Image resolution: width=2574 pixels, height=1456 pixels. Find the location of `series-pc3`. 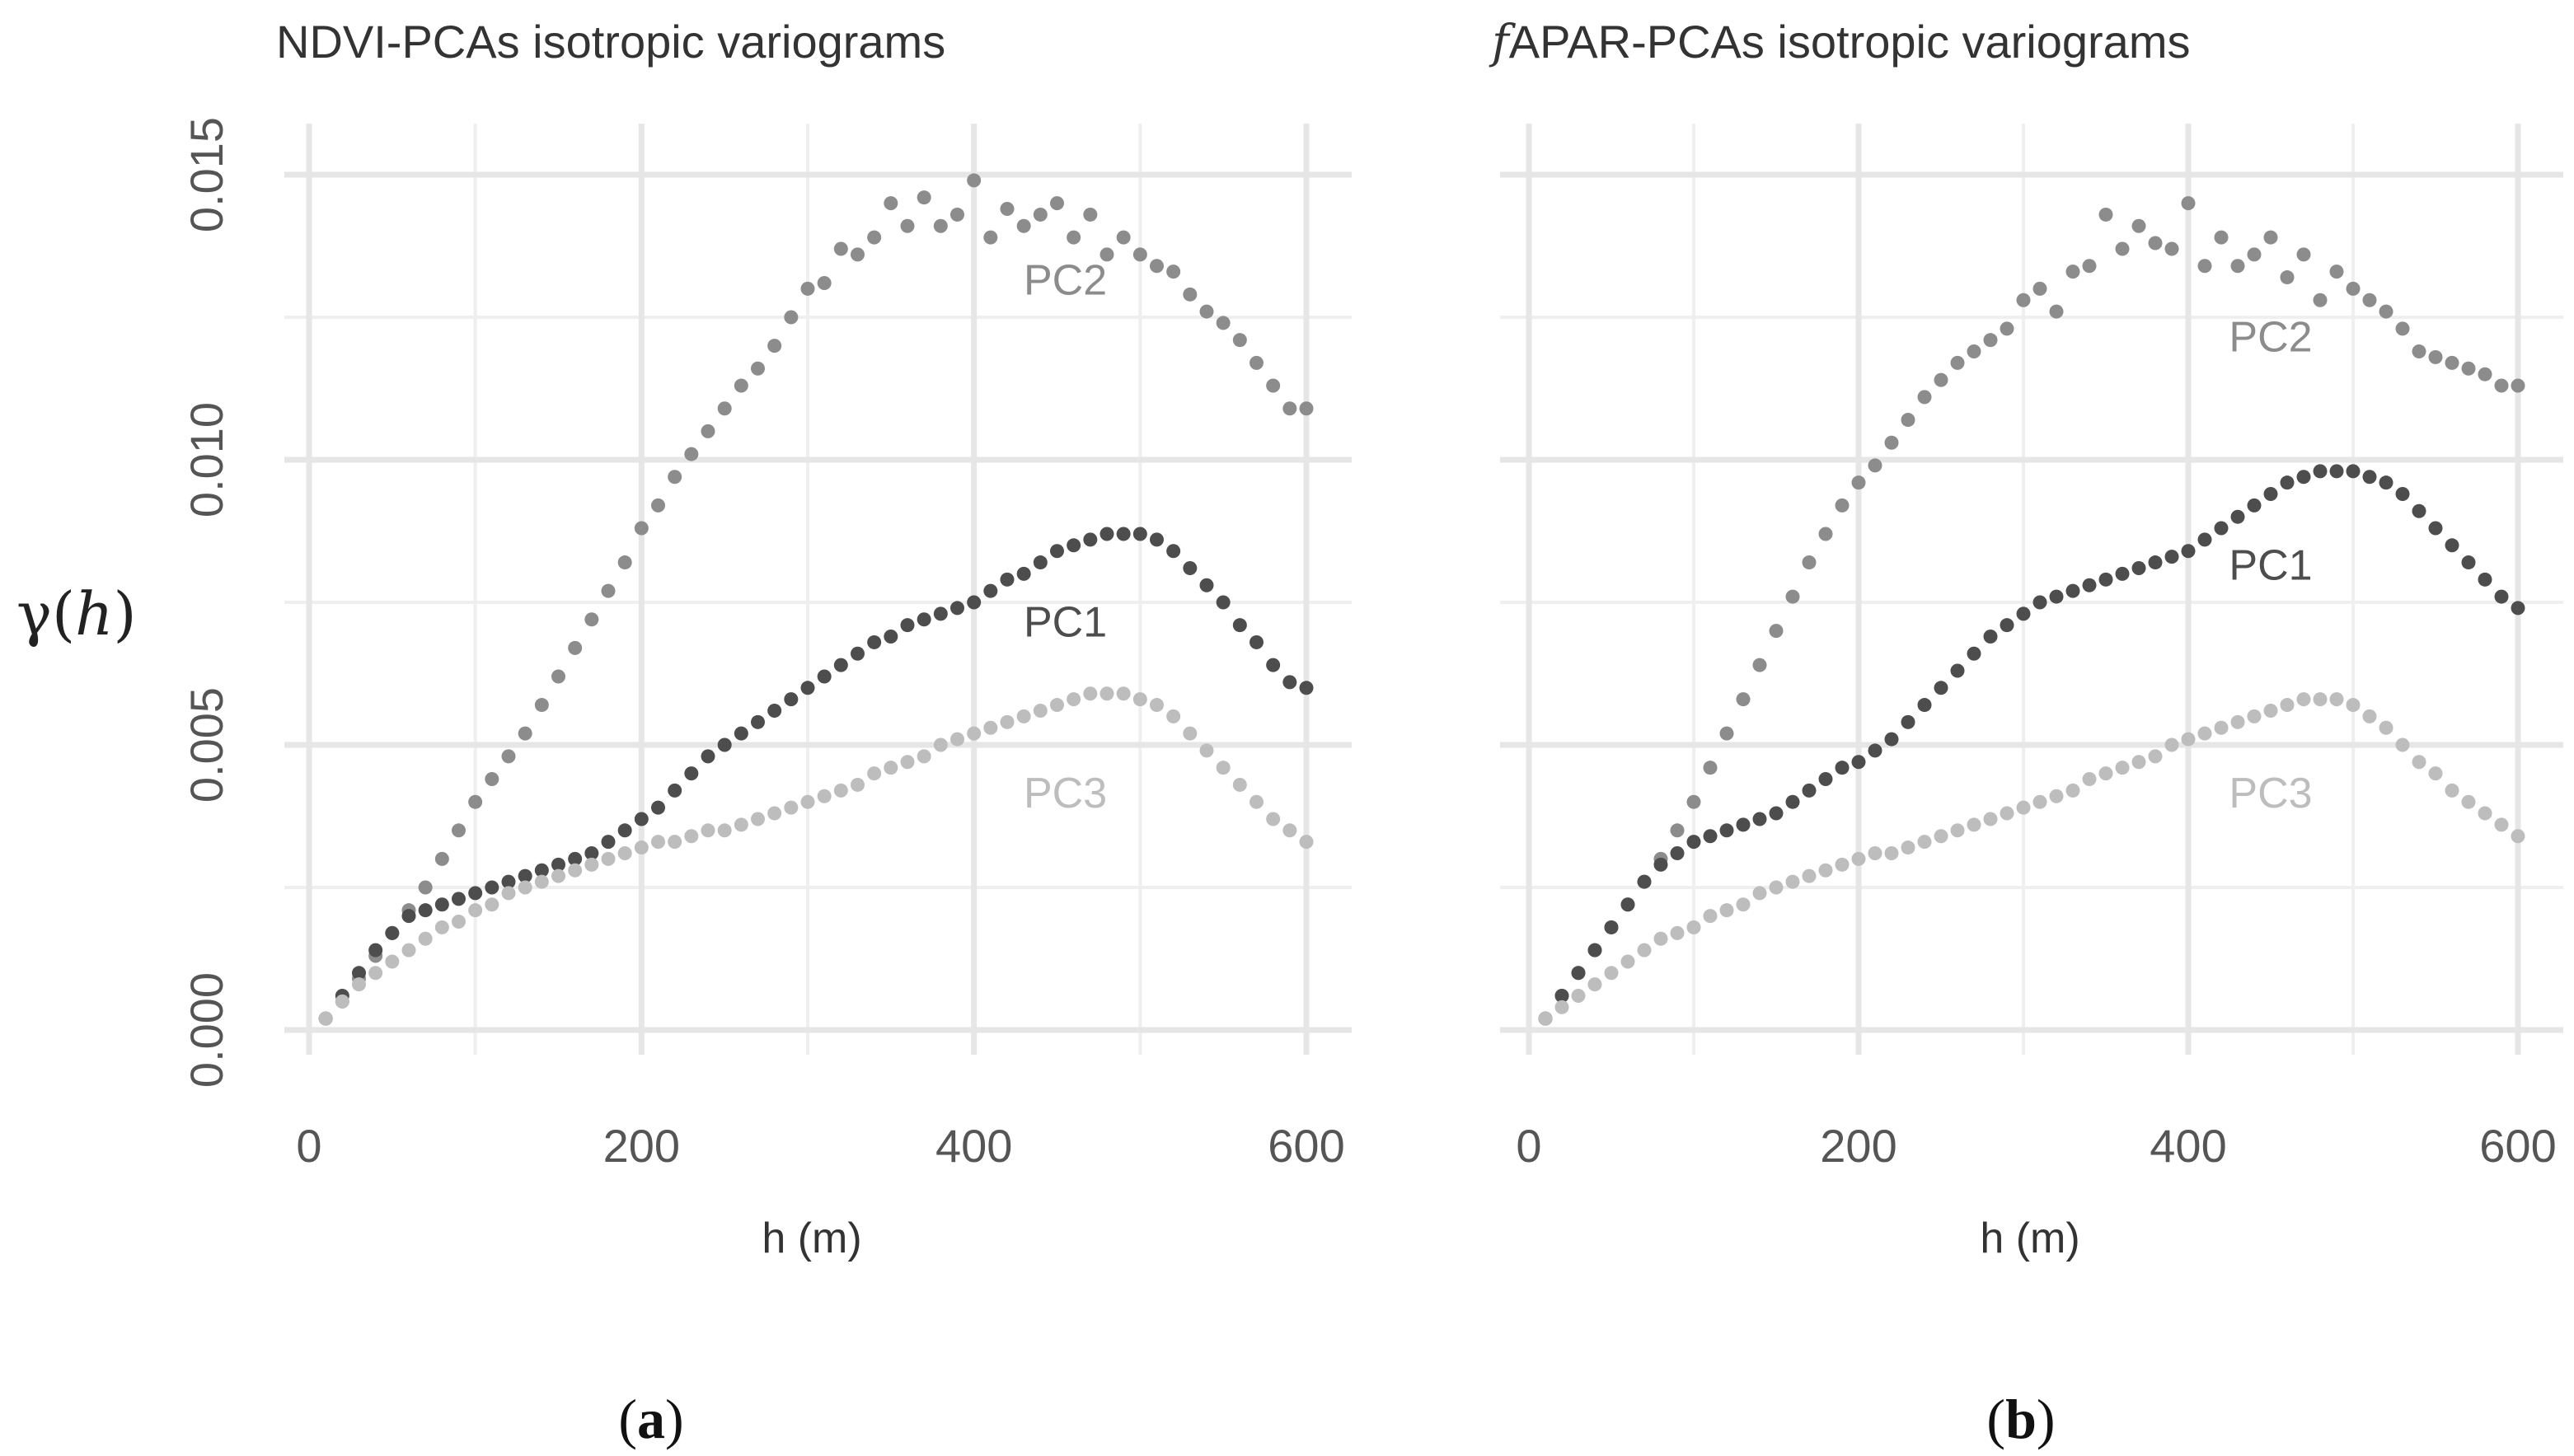

series-pc3 is located at coordinates (816, 856).